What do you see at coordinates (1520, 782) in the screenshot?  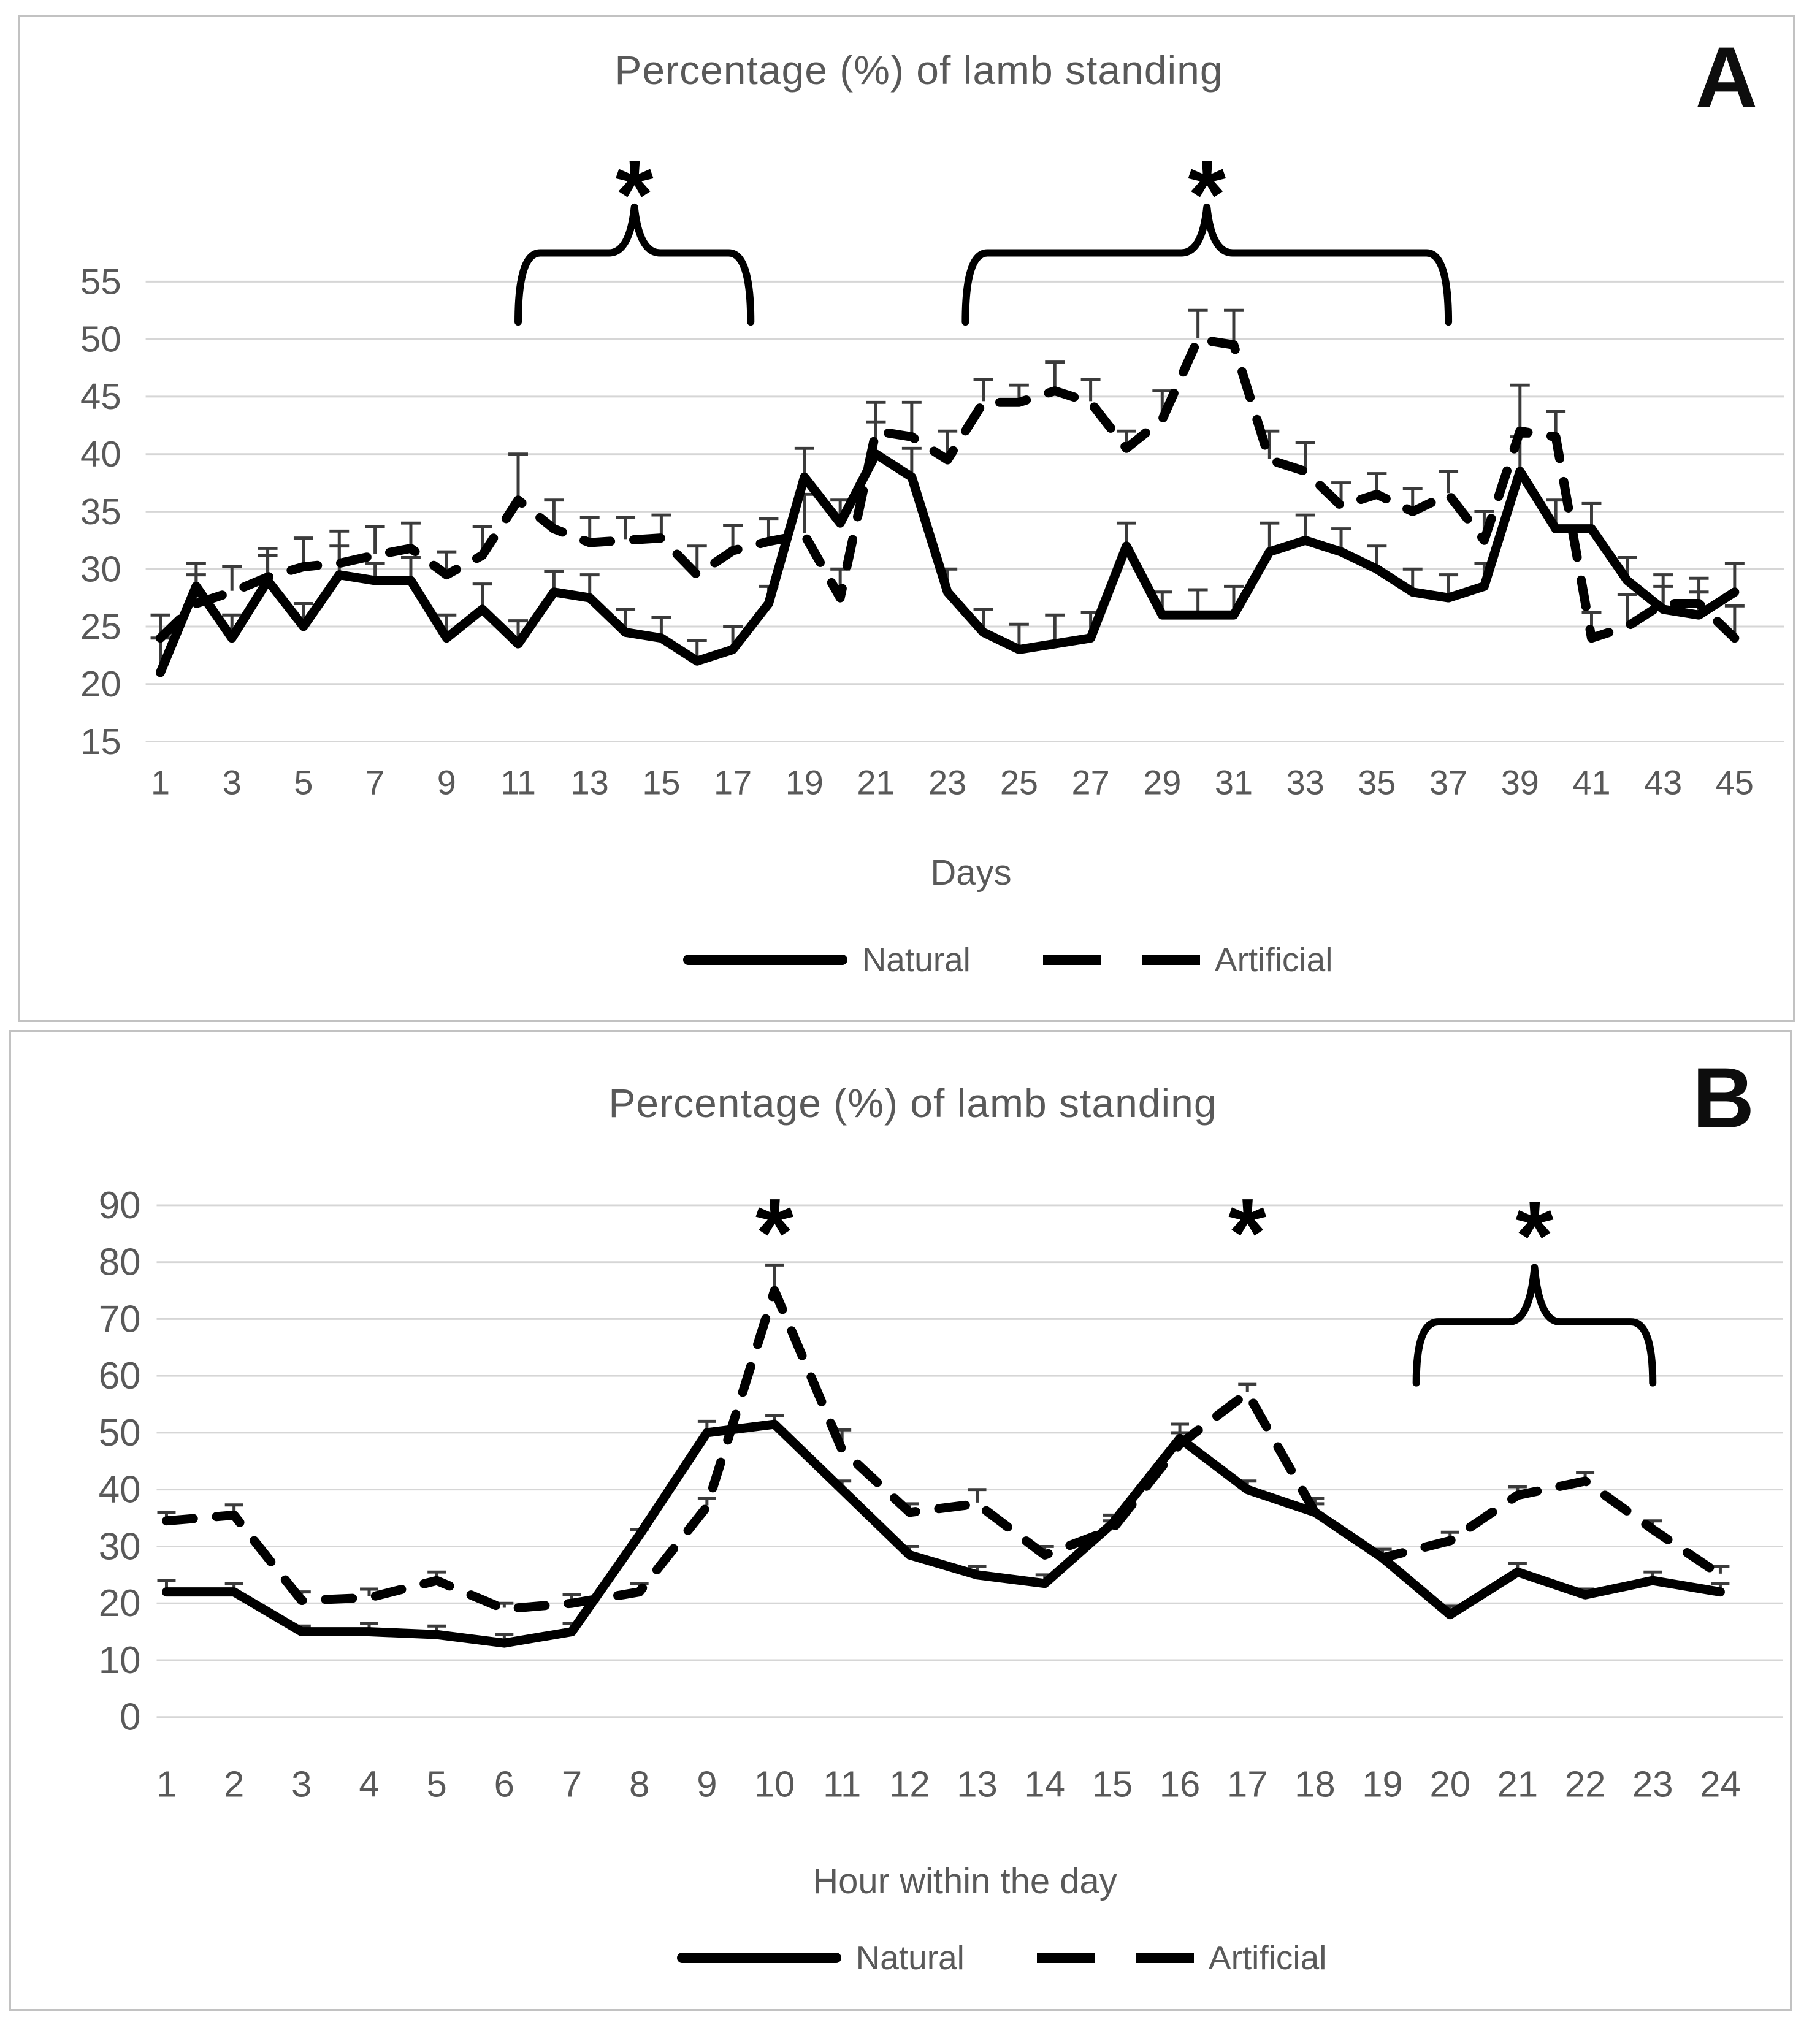 I see `x-tick-label: 39` at bounding box center [1520, 782].